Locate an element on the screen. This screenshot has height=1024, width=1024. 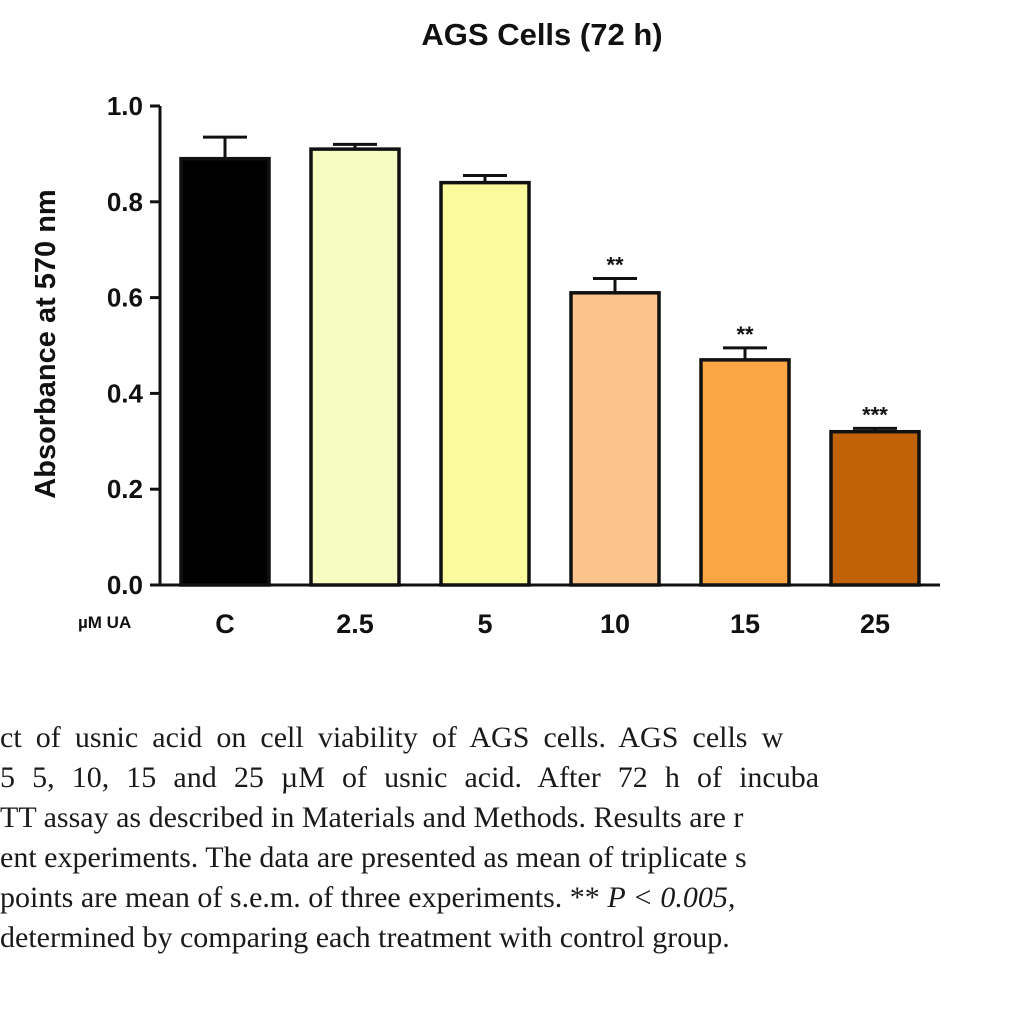
x-tick-label: 2.5 is located at coordinates (355, 624).